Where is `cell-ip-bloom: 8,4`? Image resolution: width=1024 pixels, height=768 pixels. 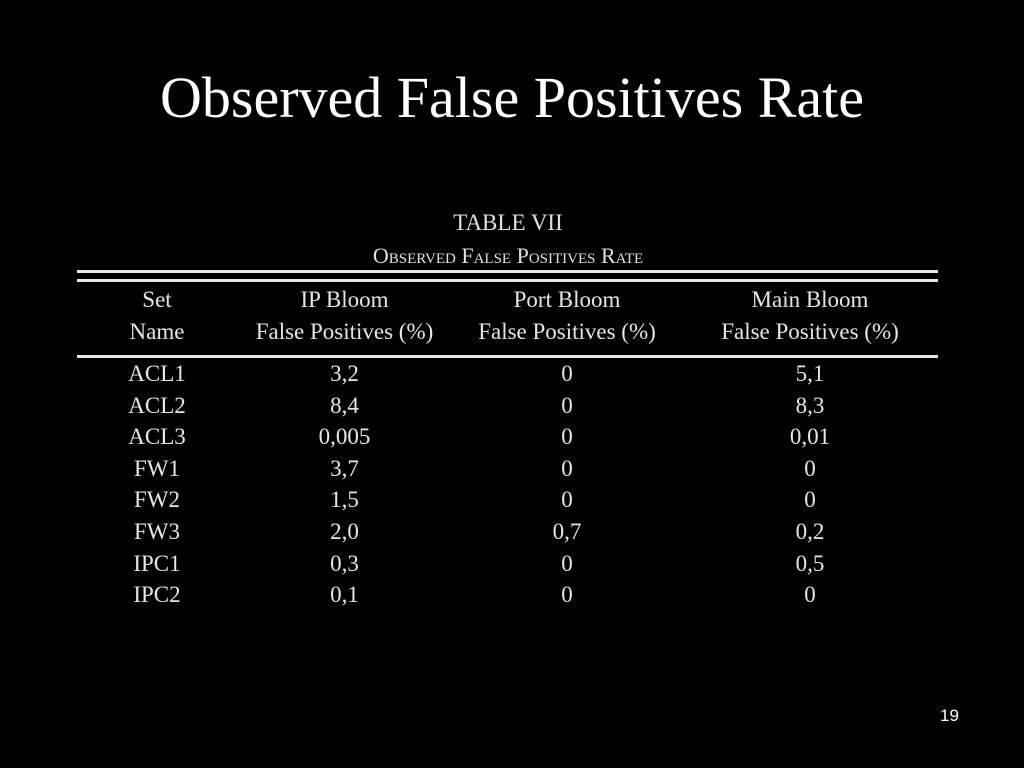
cell-ip-bloom: 8,4 is located at coordinates (344, 405).